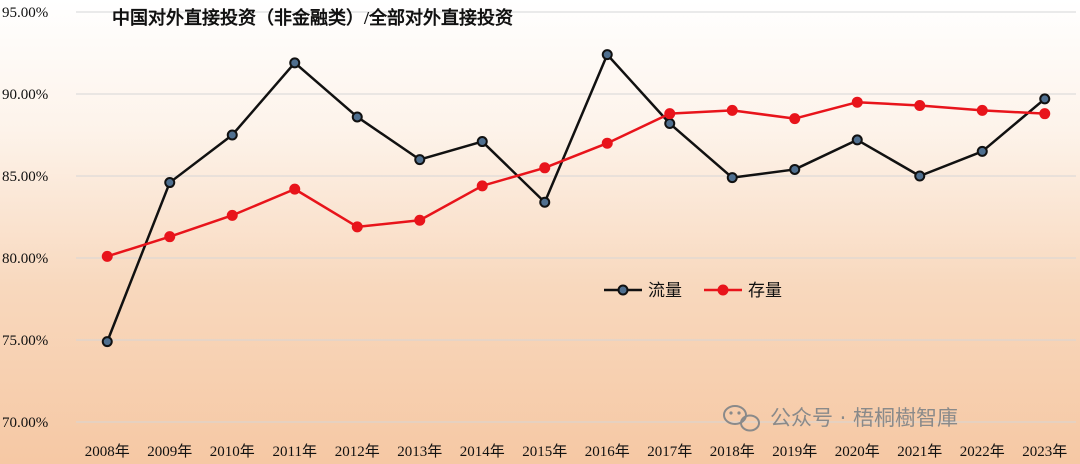 The width and height of the screenshot is (1080, 464). What do you see at coordinates (743, 291) in the screenshot?
I see `legend-item-stock: 存量` at bounding box center [743, 291].